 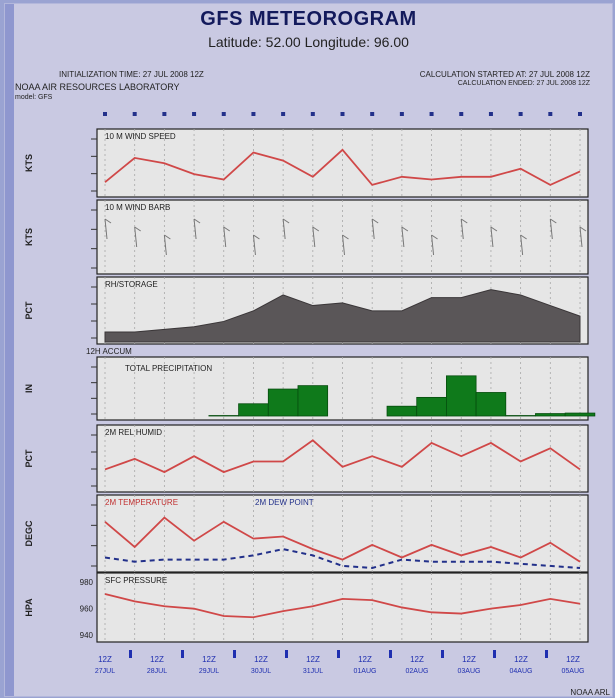 What do you see at coordinates (29, 388) in the screenshot?
I see `y-axis-label: IN` at bounding box center [29, 388].